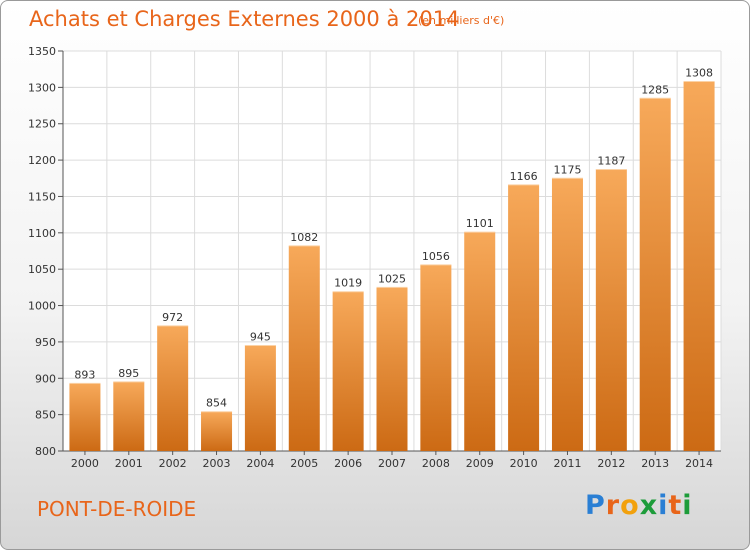  What do you see at coordinates (244, 19) in the screenshot?
I see `chart-title: Achats et Charges Externes 2000 à 2014` at bounding box center [244, 19].